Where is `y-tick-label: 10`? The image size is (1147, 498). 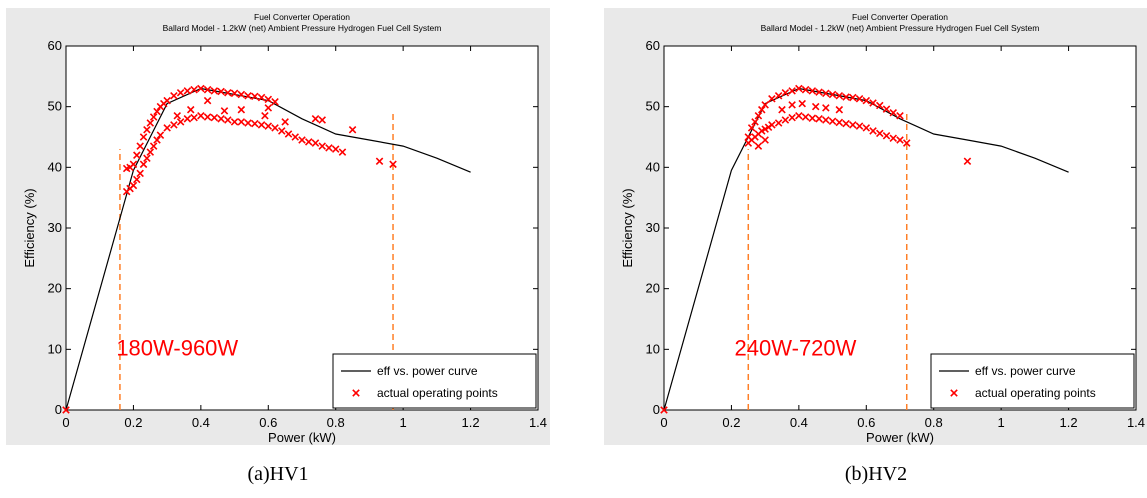 y-tick-label: 10 is located at coordinates (55, 348).